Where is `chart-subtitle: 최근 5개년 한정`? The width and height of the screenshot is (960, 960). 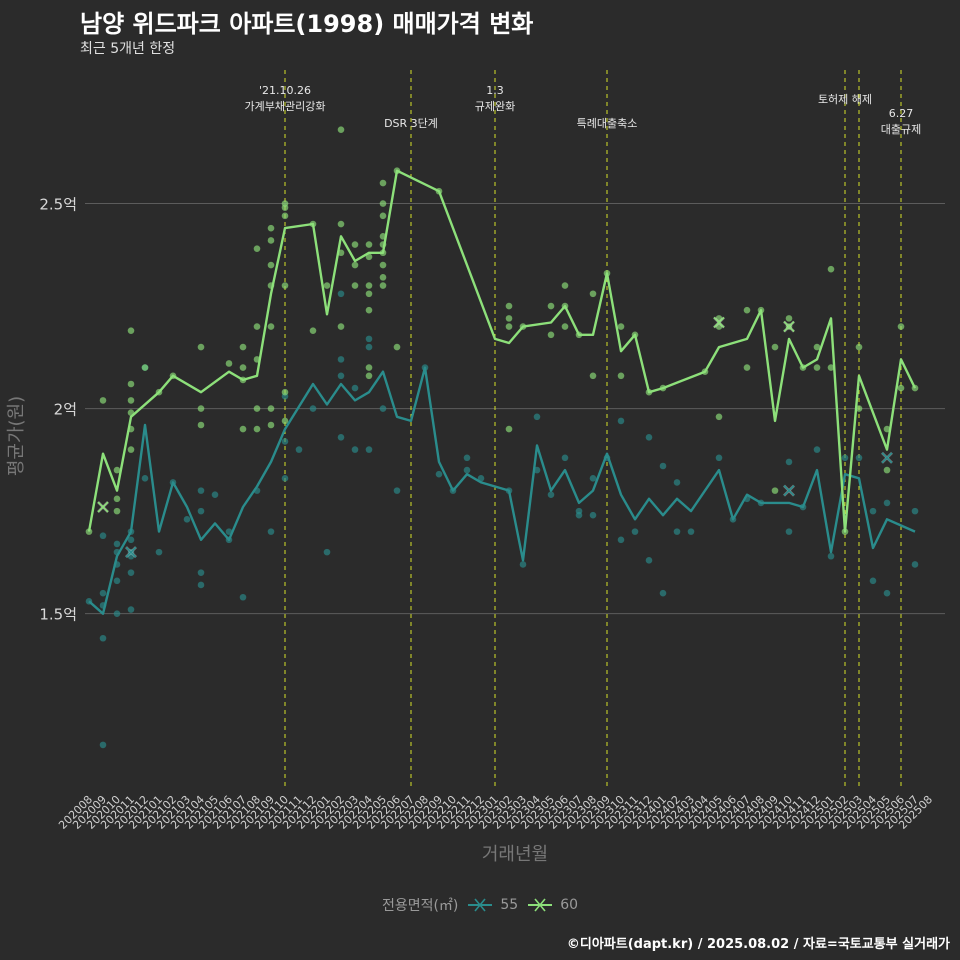 chart-subtitle: 최근 5개년 한정 is located at coordinates (128, 49).